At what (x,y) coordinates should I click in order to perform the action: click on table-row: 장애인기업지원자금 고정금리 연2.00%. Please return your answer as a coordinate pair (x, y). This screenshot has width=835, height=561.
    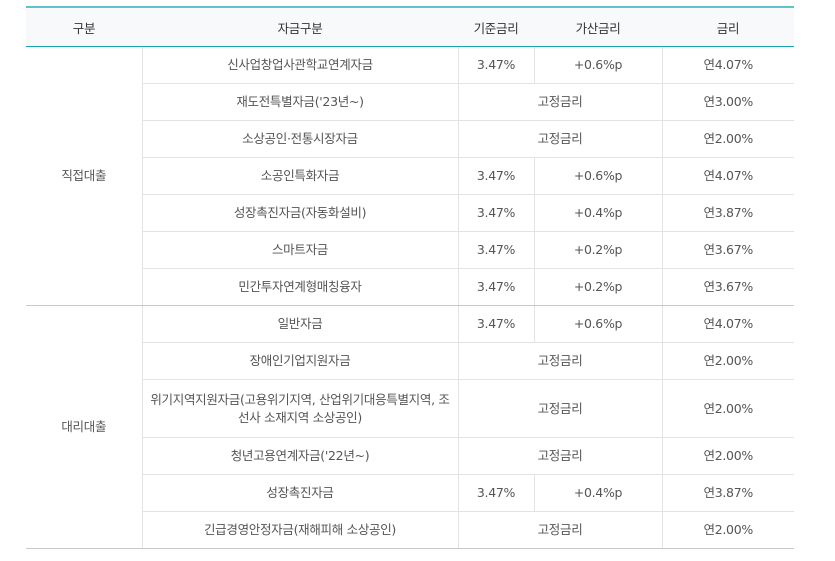
    Looking at the image, I should click on (410, 361).